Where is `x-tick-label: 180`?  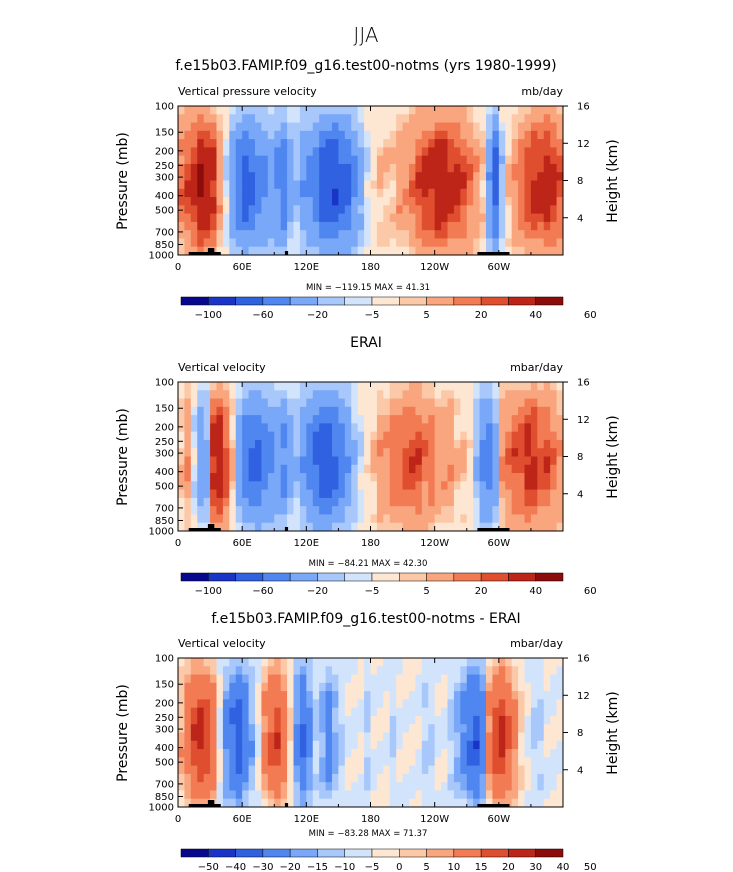
x-tick-label: 180 is located at coordinates (370, 819).